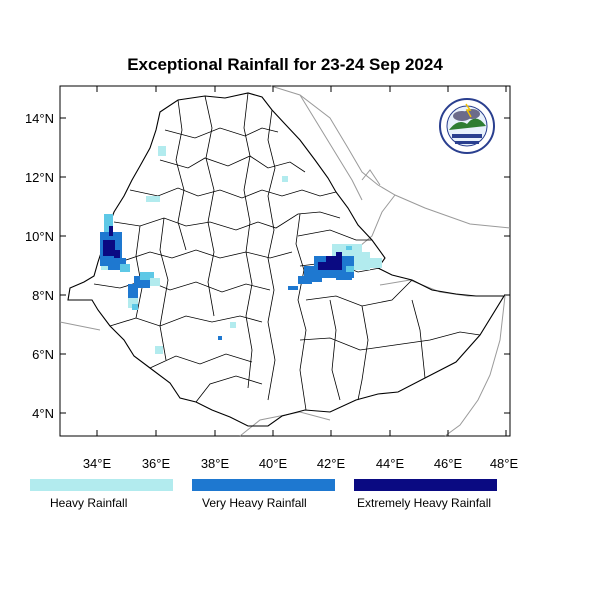  What do you see at coordinates (377, 220) in the screenshot?
I see `eritrea-djibouti-border` at bounding box center [377, 220].